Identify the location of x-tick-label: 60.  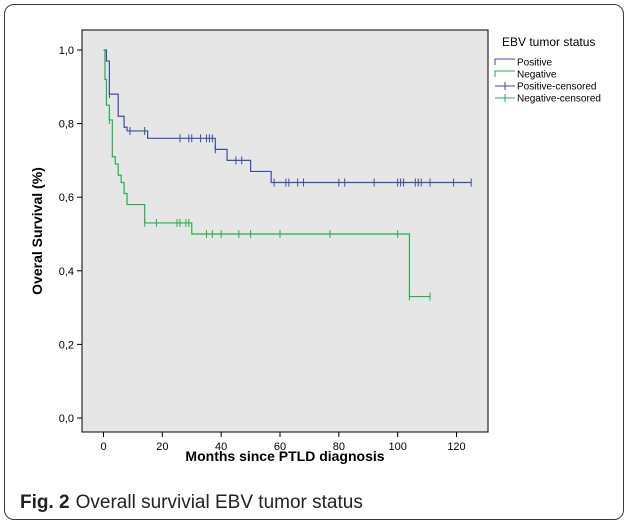
(280, 447).